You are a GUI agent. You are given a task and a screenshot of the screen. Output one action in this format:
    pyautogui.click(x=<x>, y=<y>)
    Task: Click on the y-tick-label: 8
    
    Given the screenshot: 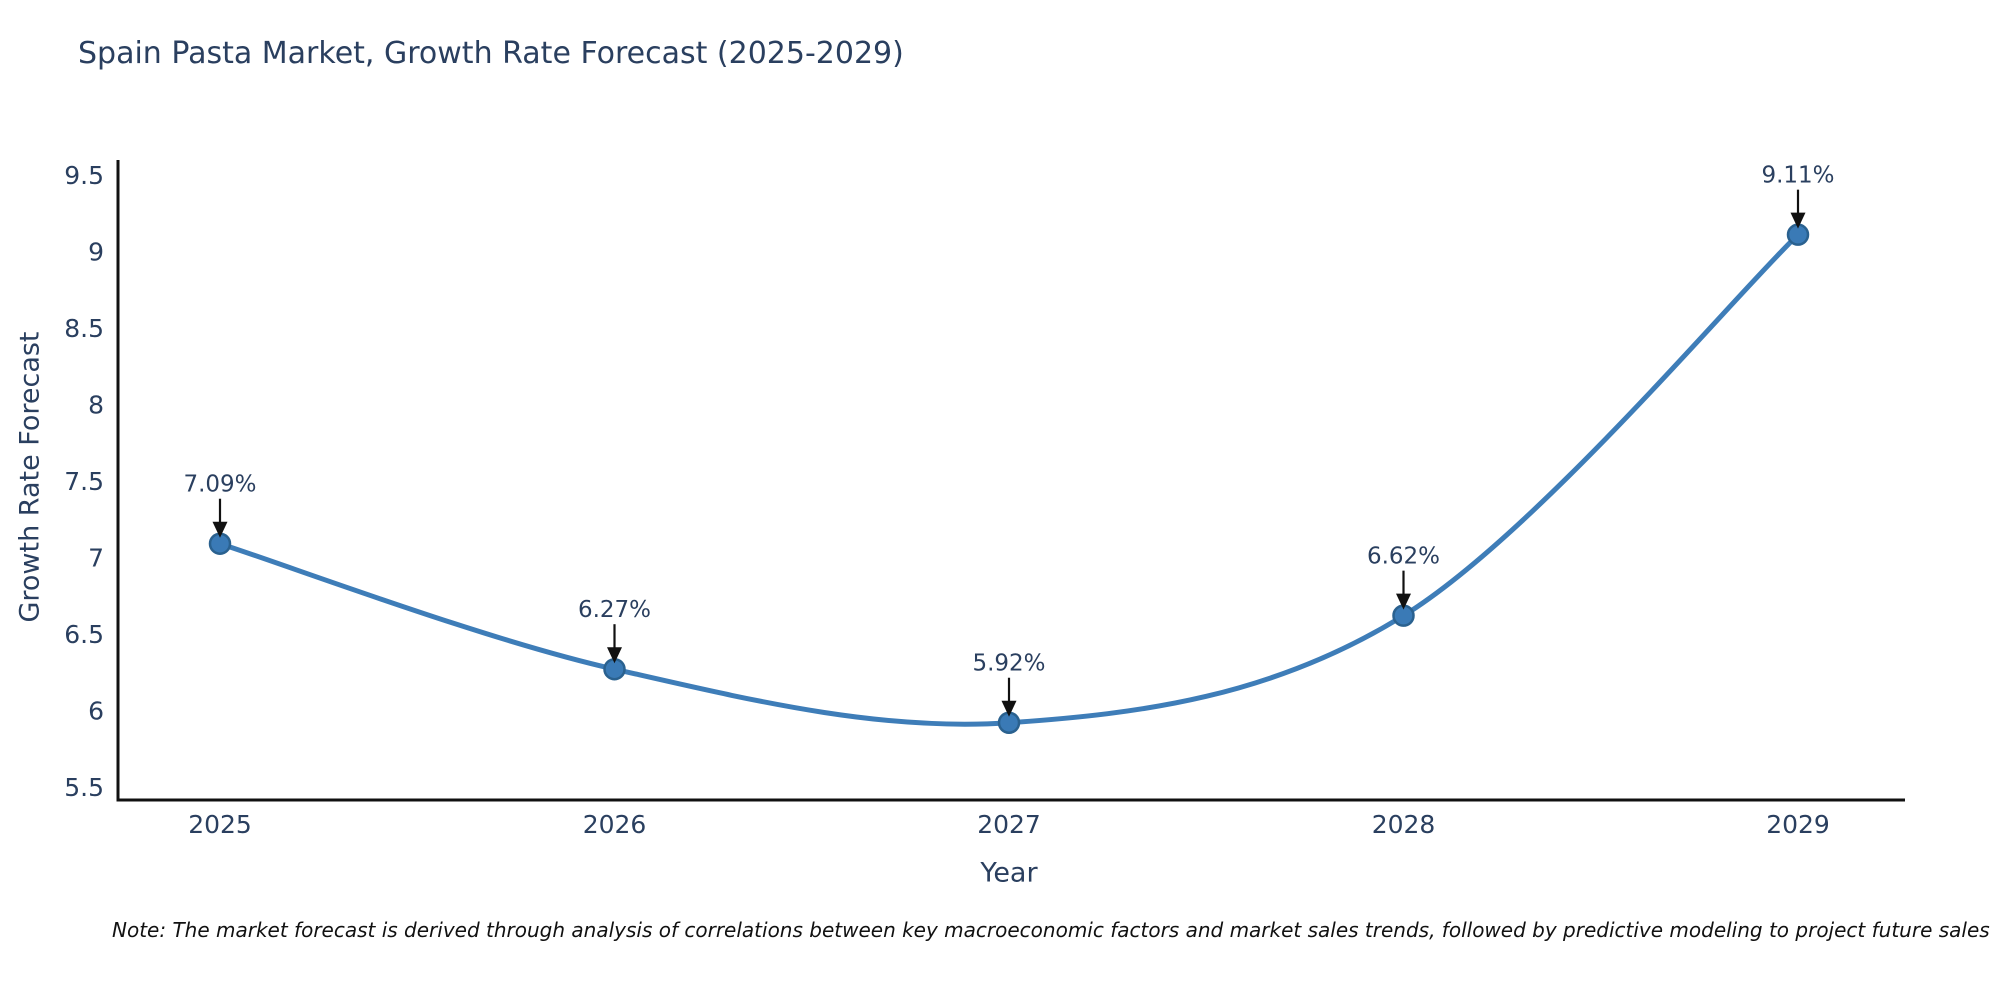 What is the action you would take?
    pyautogui.click(x=96, y=405)
    